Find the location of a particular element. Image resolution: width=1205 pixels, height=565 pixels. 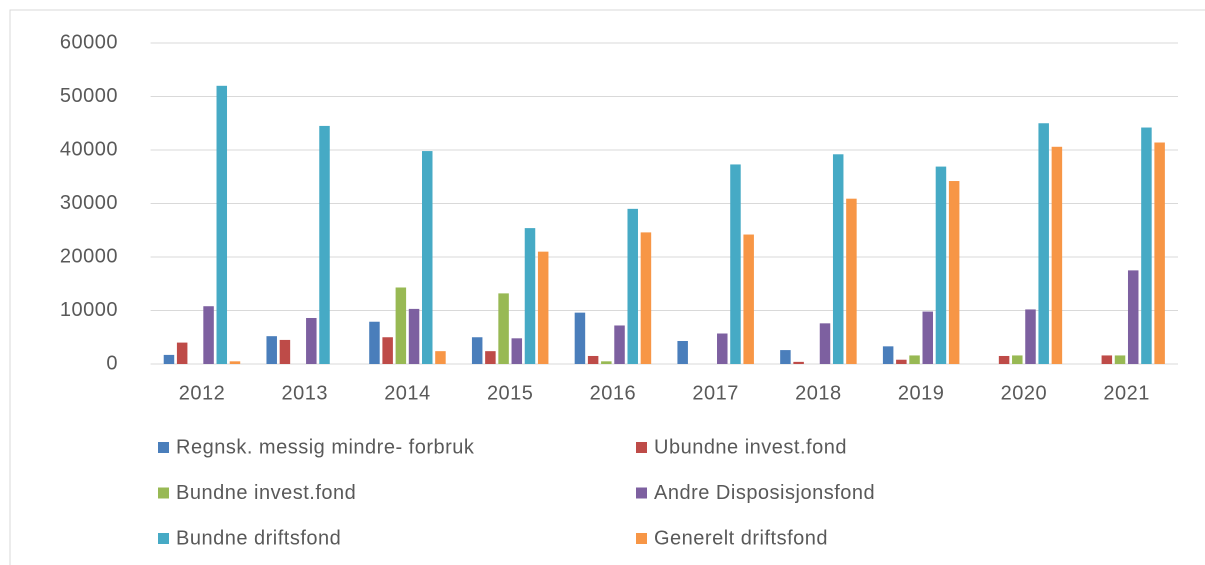

x-tick-label: 2019 is located at coordinates (921, 393).